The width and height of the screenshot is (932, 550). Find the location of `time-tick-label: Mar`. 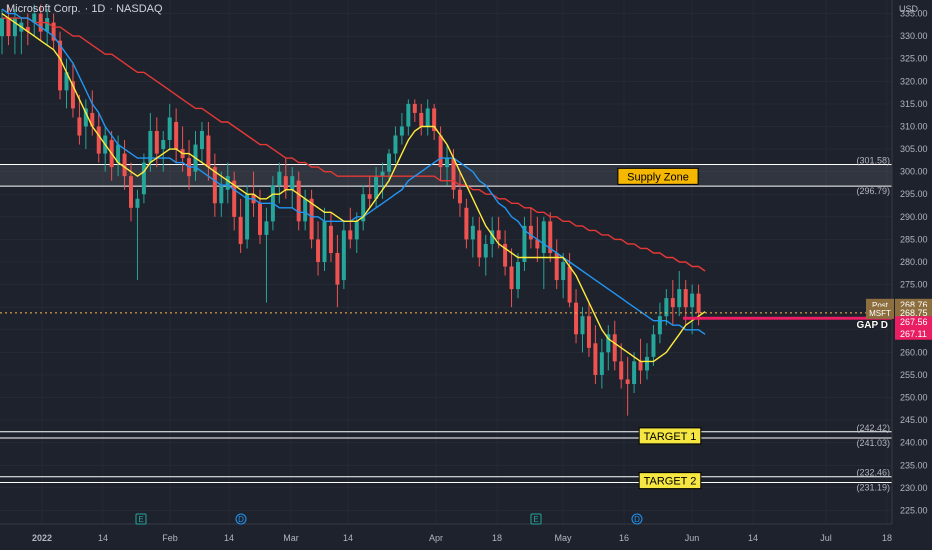

time-tick-label: Mar is located at coordinates (291, 538).